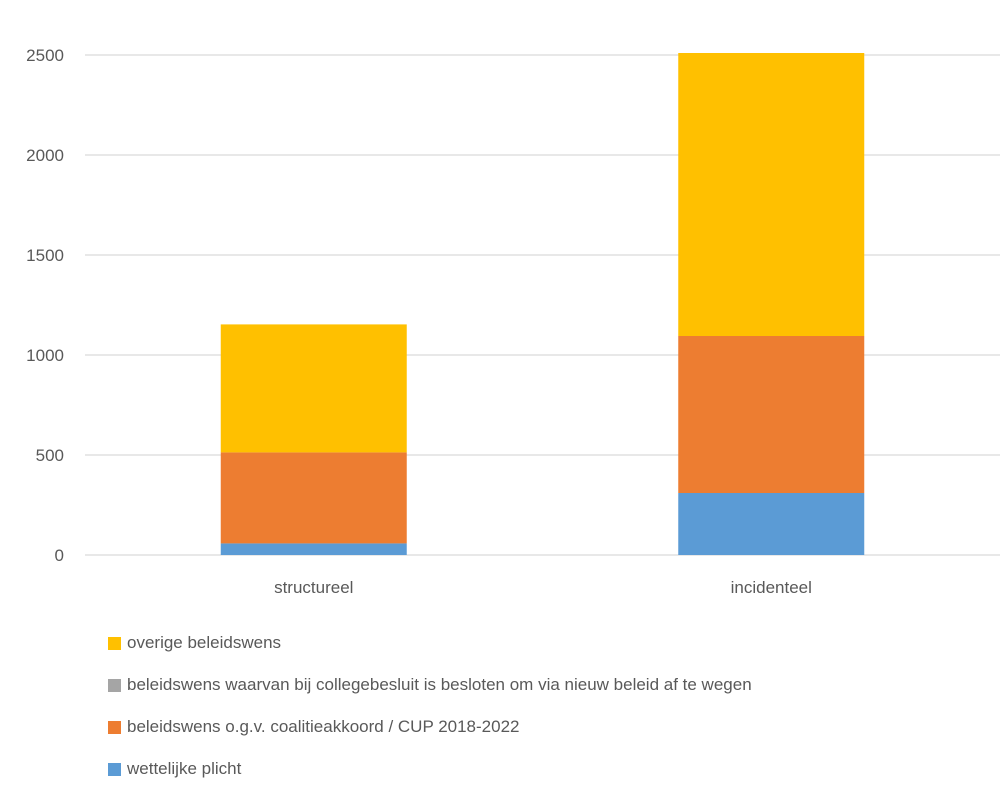 The image size is (1005, 790). I want to click on legend-label: overige beleidswens, so click(204, 642).